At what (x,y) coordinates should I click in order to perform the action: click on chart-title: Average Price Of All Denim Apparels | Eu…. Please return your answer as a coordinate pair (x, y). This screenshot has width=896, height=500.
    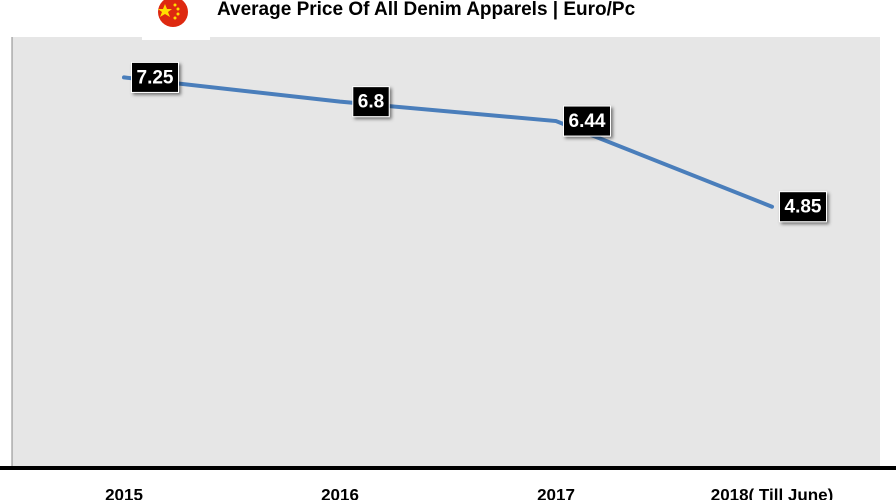
    Looking at the image, I should click on (426, 10).